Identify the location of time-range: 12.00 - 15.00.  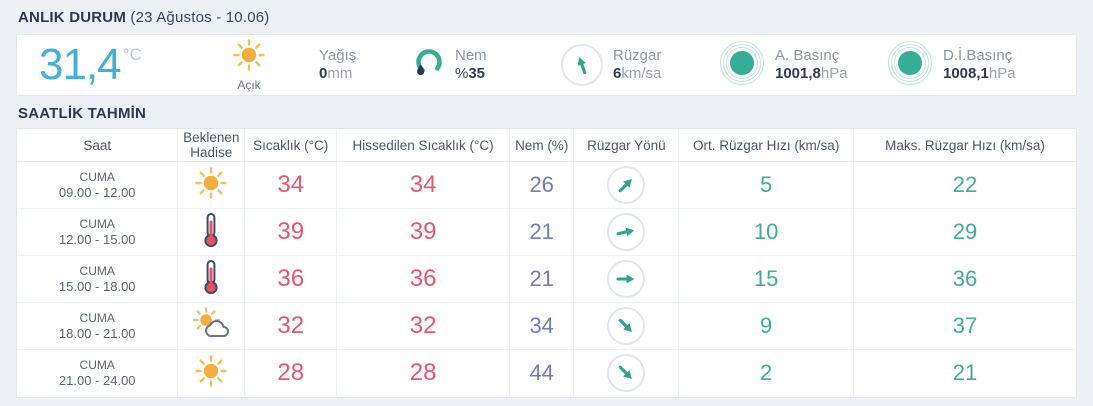
(97, 239).